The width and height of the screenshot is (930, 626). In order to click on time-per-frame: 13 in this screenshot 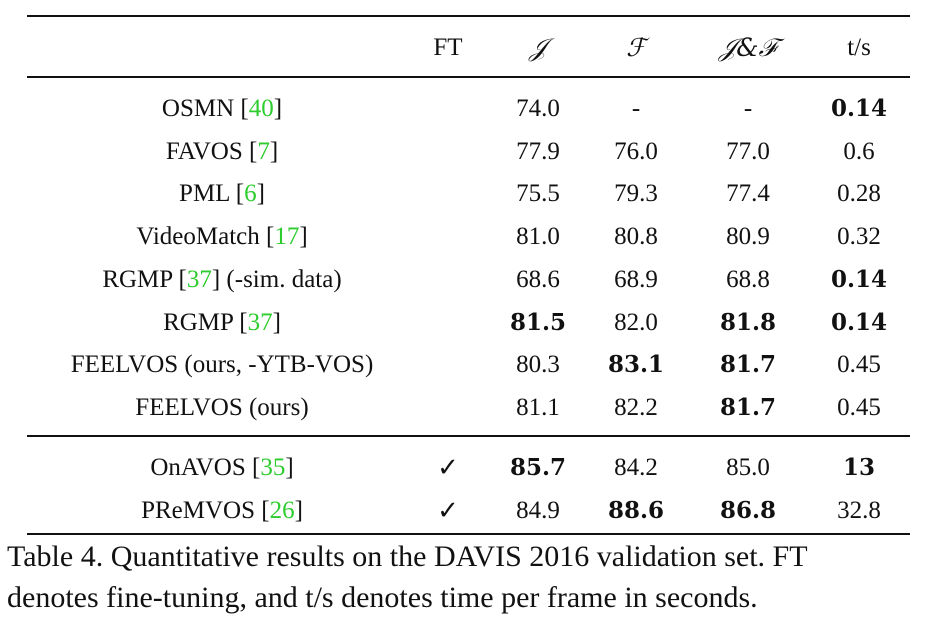, I will do `click(858, 467)`.